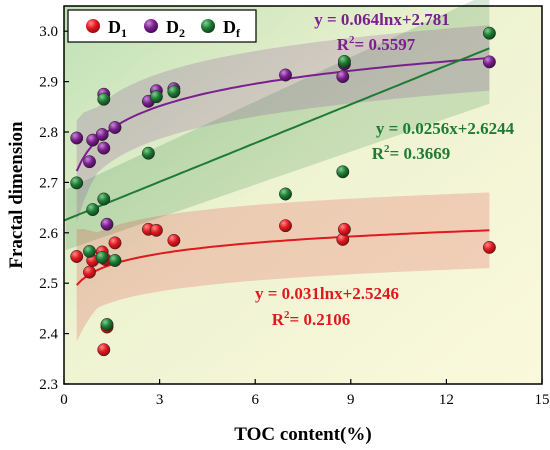  I want to click on y-tick-label: 2.5, so click(48, 284).